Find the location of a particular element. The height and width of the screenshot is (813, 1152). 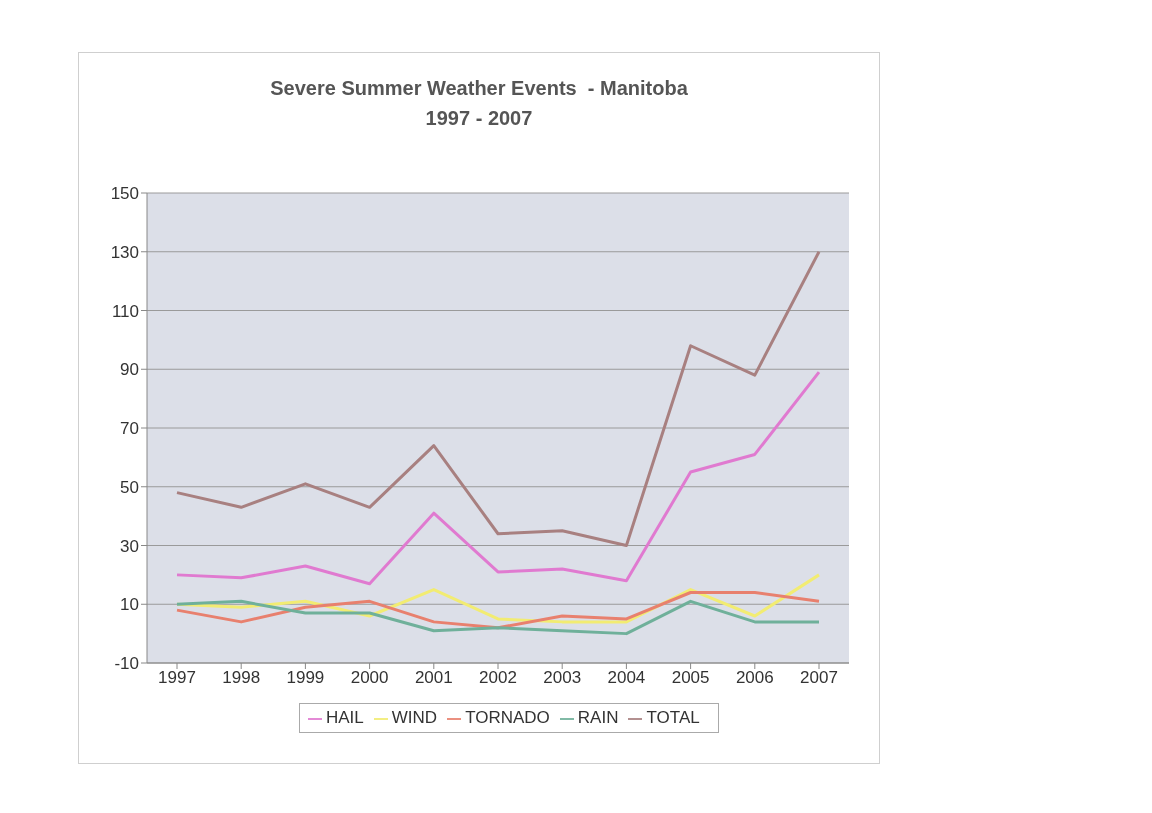

chart-subtitle: 1997 - 2007 is located at coordinates (479, 118).